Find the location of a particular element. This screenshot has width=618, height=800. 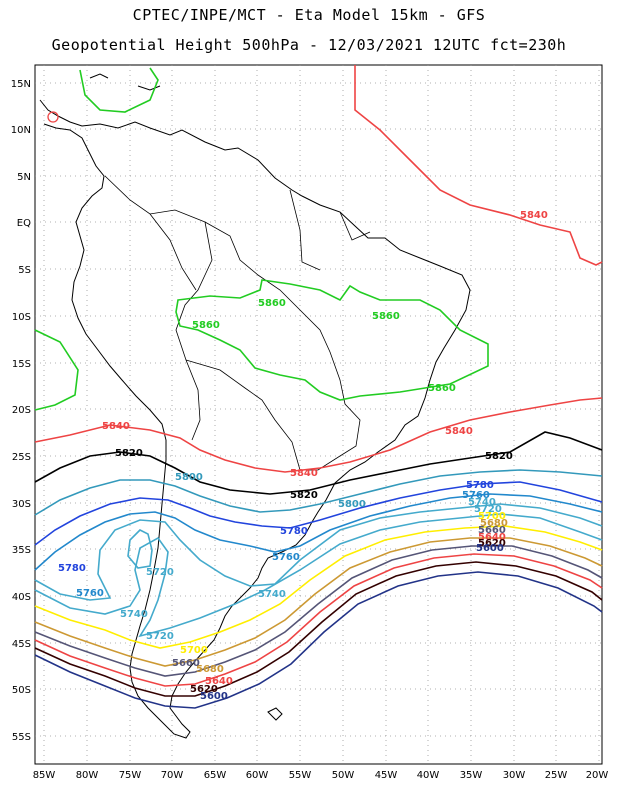

lat-label-55s: 55S is located at coordinates (21, 737).